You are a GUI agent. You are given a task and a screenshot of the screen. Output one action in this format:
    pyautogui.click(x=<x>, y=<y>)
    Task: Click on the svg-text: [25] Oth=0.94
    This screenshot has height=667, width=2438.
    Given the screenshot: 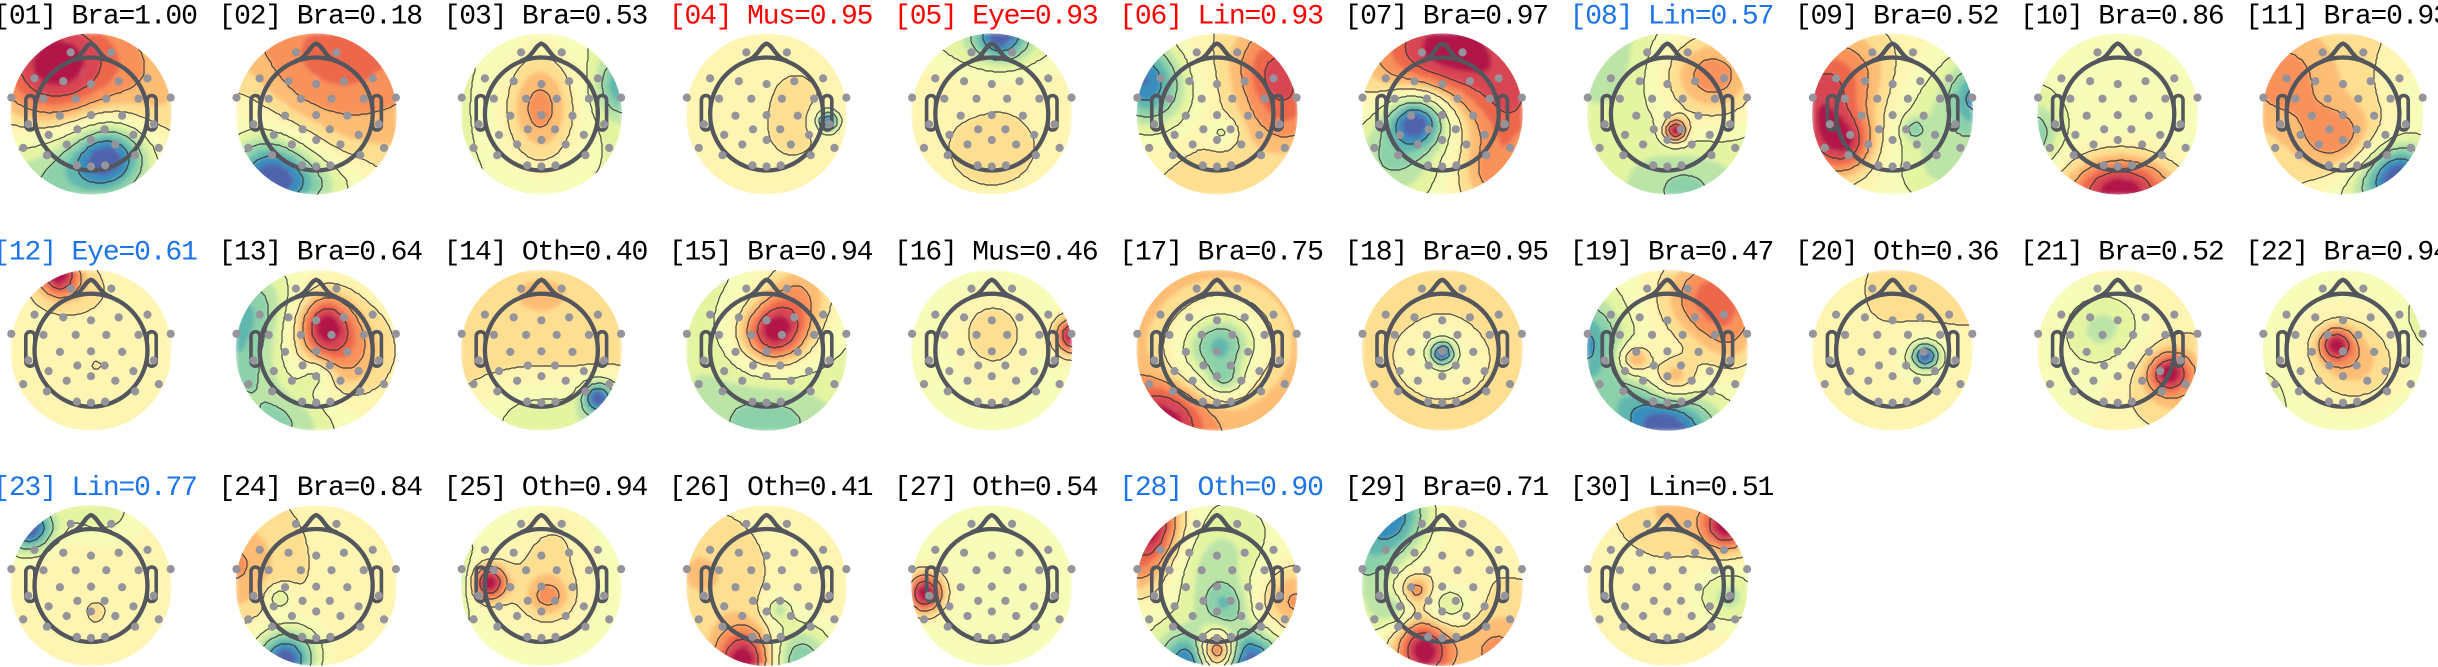 What is the action you would take?
    pyautogui.click(x=546, y=488)
    